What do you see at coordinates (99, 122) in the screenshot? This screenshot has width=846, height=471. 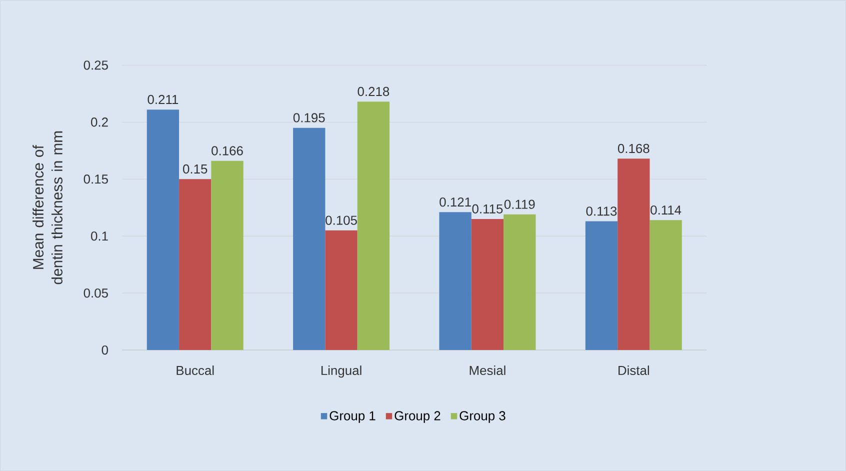 I see `y-tick-label: 0.2` at bounding box center [99, 122].